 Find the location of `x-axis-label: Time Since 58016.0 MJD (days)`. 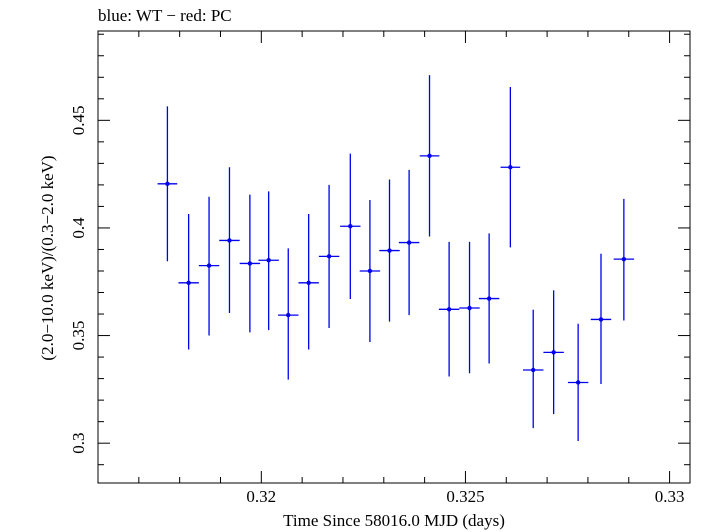

x-axis-label: Time Since 58016.0 MJD (days) is located at coordinates (394, 520).